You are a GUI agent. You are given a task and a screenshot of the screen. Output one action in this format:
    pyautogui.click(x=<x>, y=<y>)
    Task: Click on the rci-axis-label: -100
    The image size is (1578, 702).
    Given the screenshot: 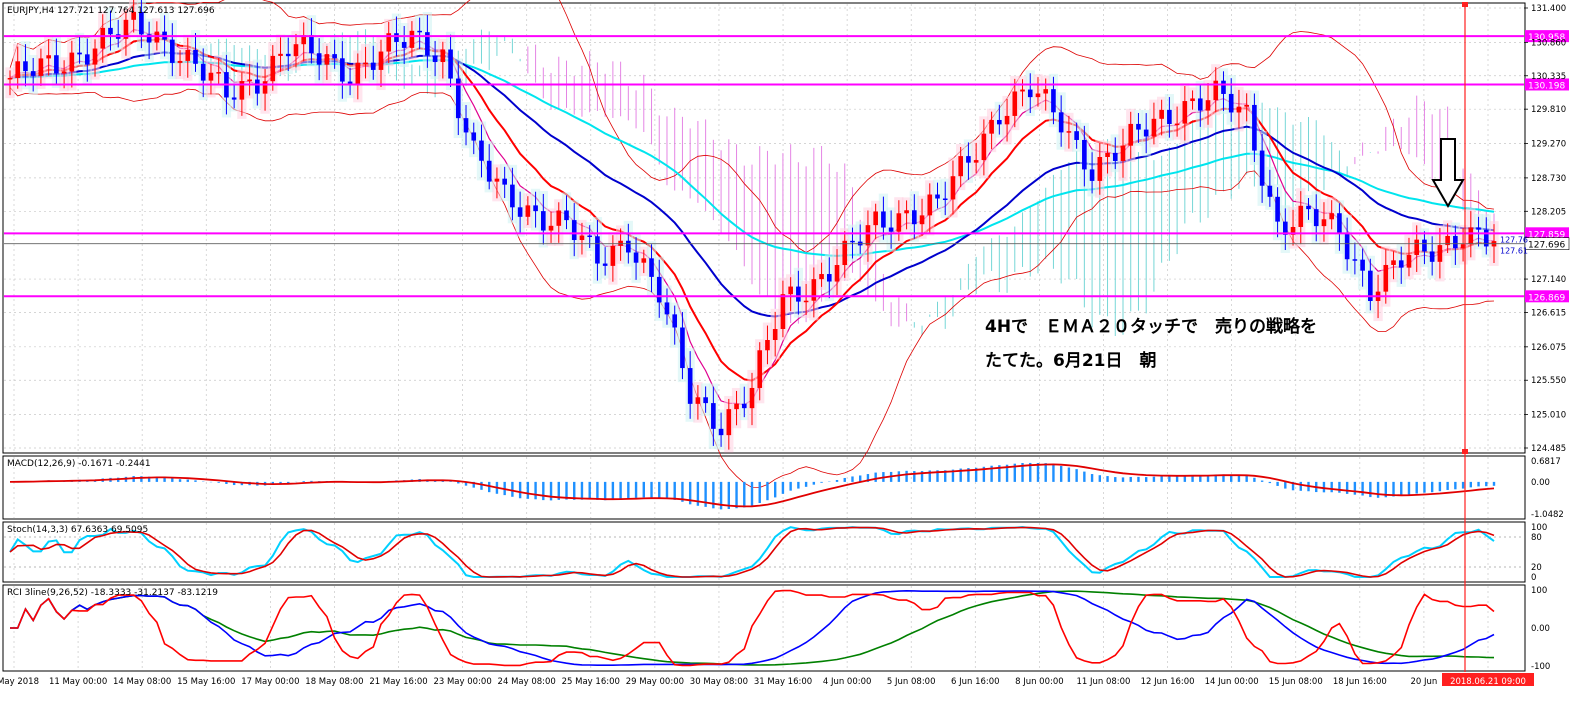 What is the action you would take?
    pyautogui.click(x=1540, y=667)
    